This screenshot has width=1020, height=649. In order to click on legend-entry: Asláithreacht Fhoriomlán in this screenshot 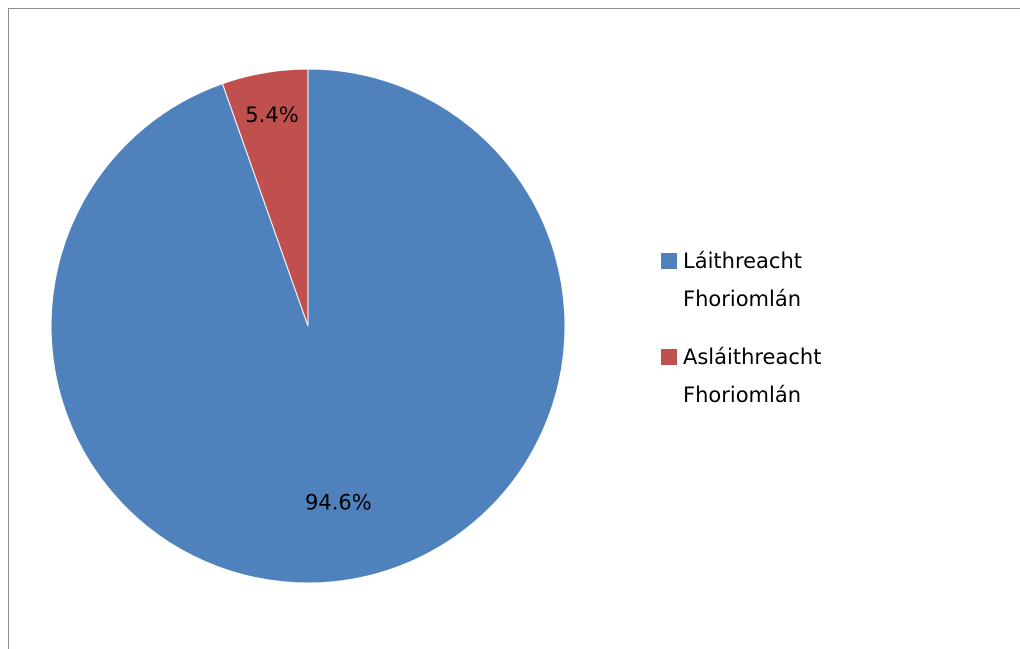, I will do `click(831, 376)`.